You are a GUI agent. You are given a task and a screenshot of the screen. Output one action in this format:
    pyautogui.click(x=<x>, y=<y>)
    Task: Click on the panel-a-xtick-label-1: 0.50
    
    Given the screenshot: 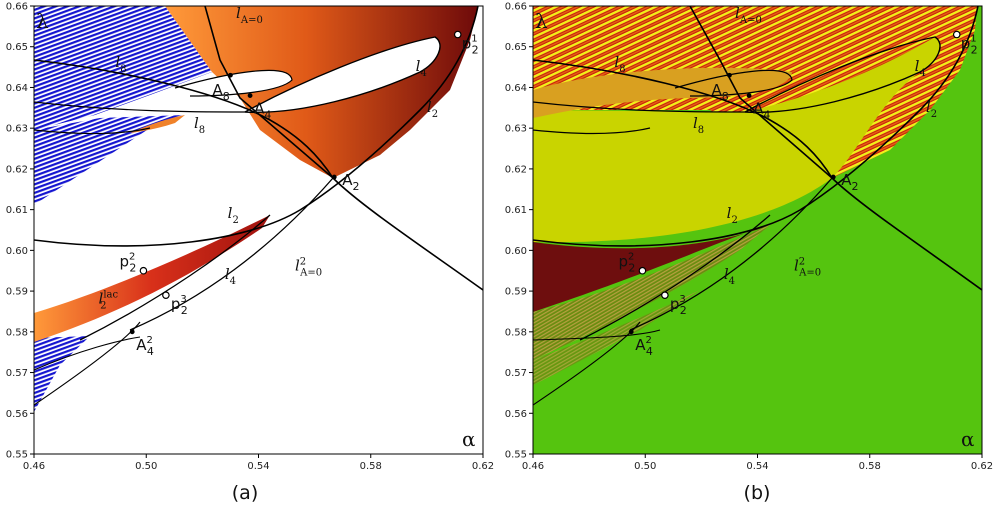 What is the action you would take?
    pyautogui.click(x=146, y=466)
    